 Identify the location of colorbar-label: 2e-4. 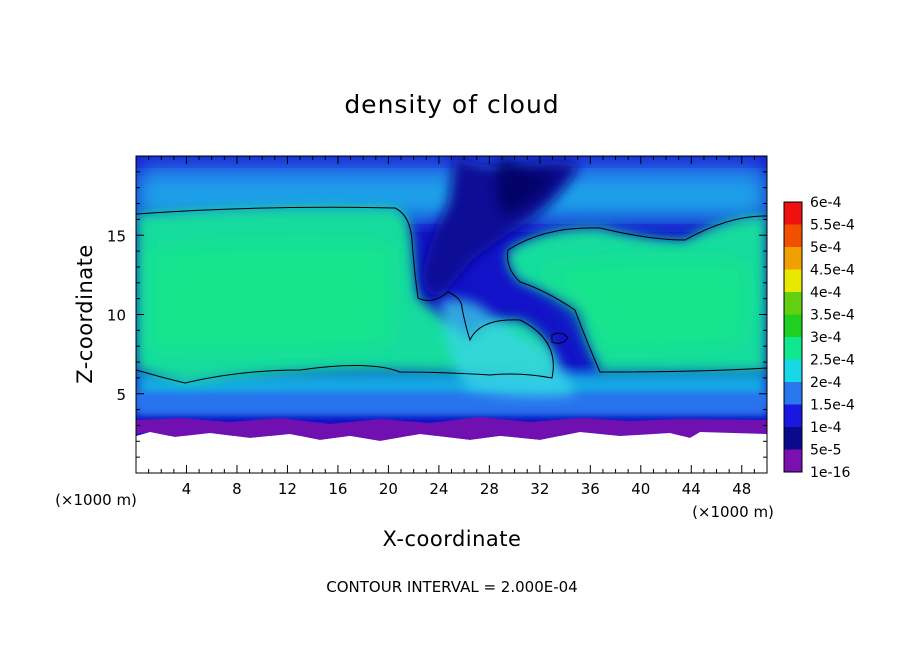
(826, 383).